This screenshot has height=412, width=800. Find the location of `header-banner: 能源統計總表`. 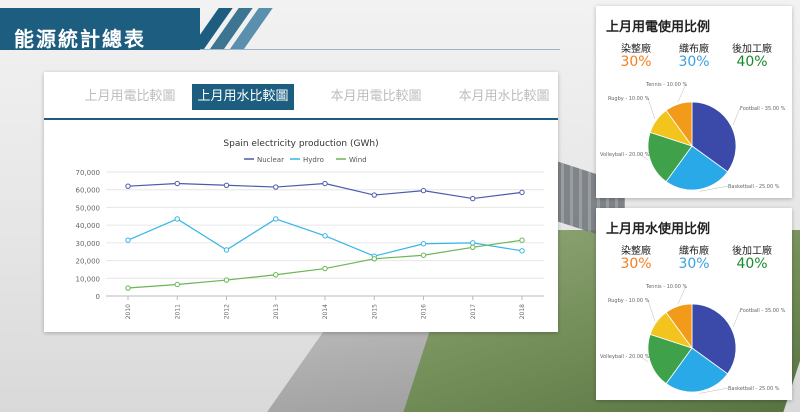

header-banner: 能源統計總表 is located at coordinates (100, 29).